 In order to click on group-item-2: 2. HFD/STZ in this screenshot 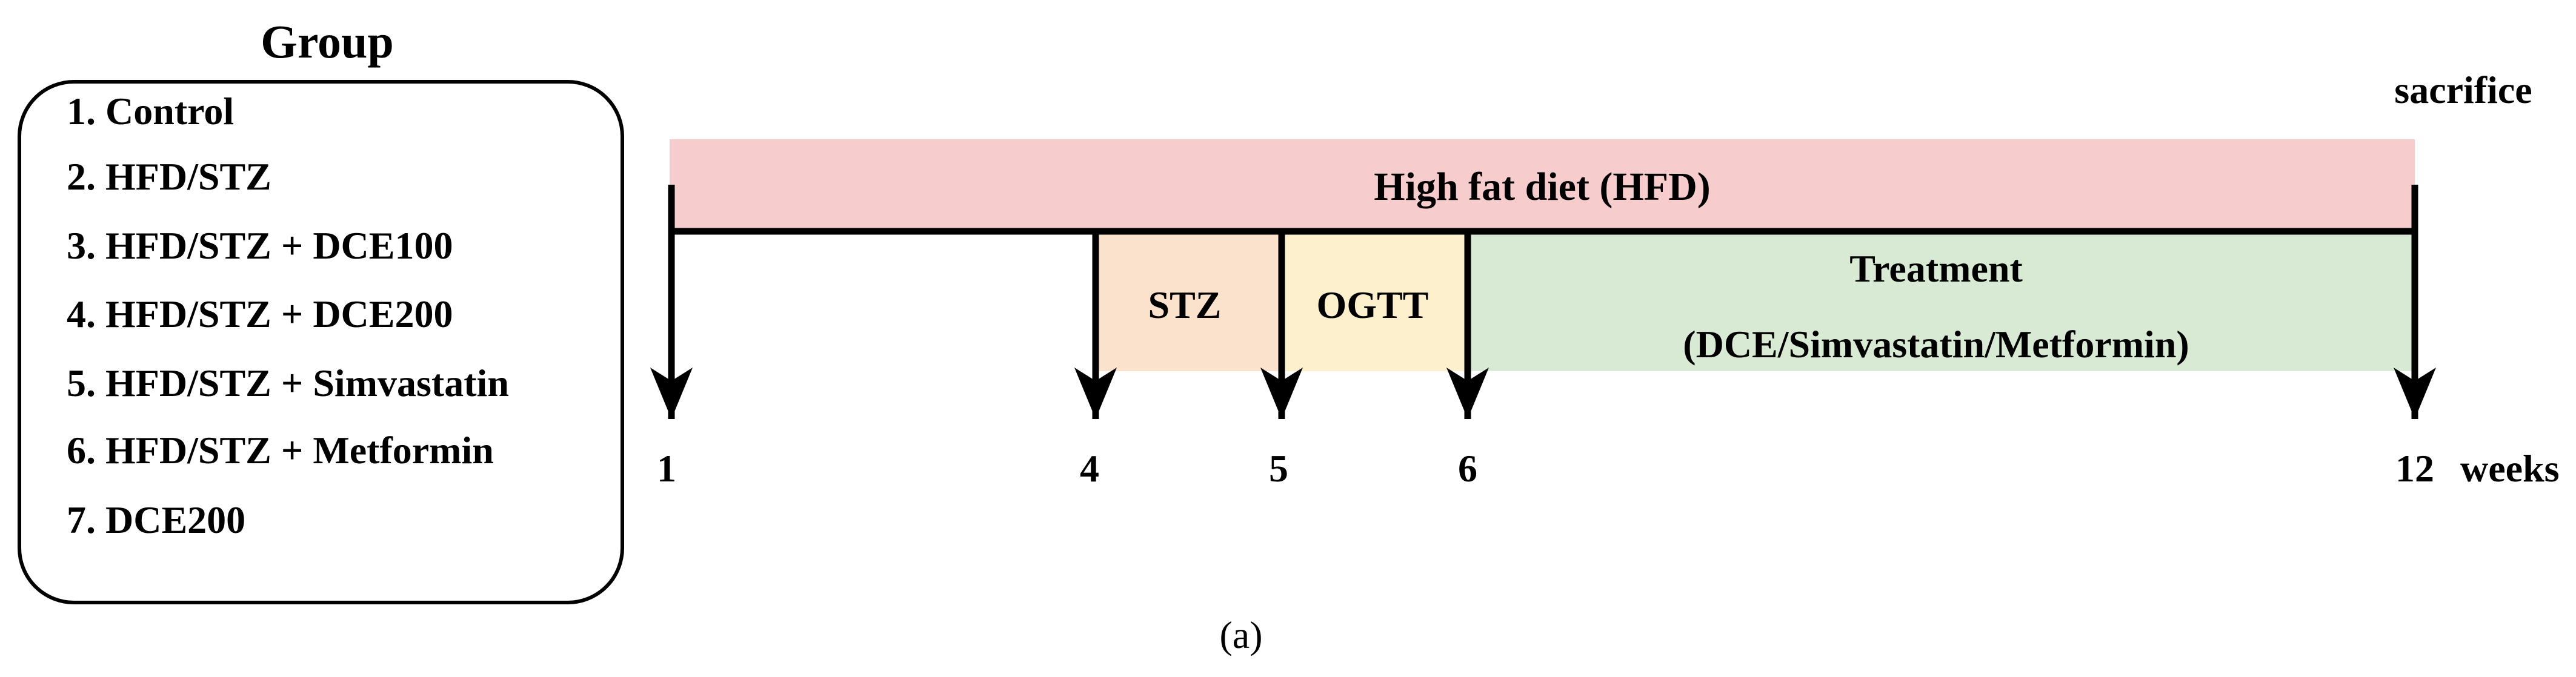, I will do `click(169, 176)`.